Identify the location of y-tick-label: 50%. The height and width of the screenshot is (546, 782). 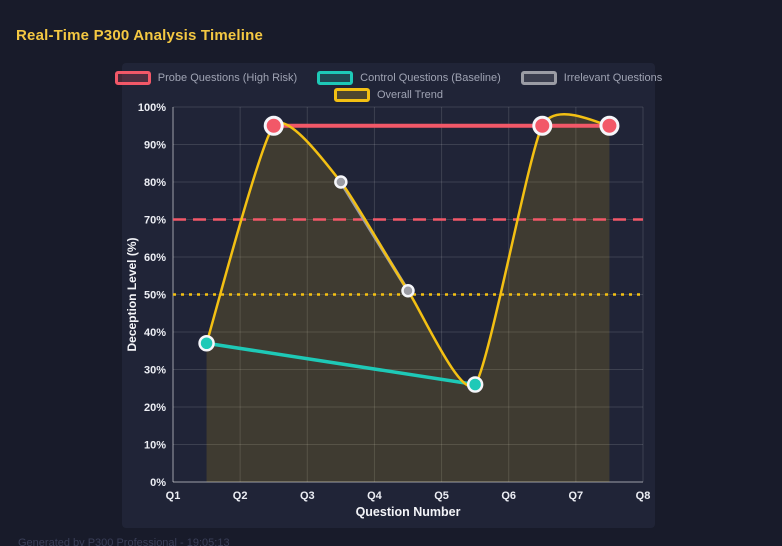
(155, 296).